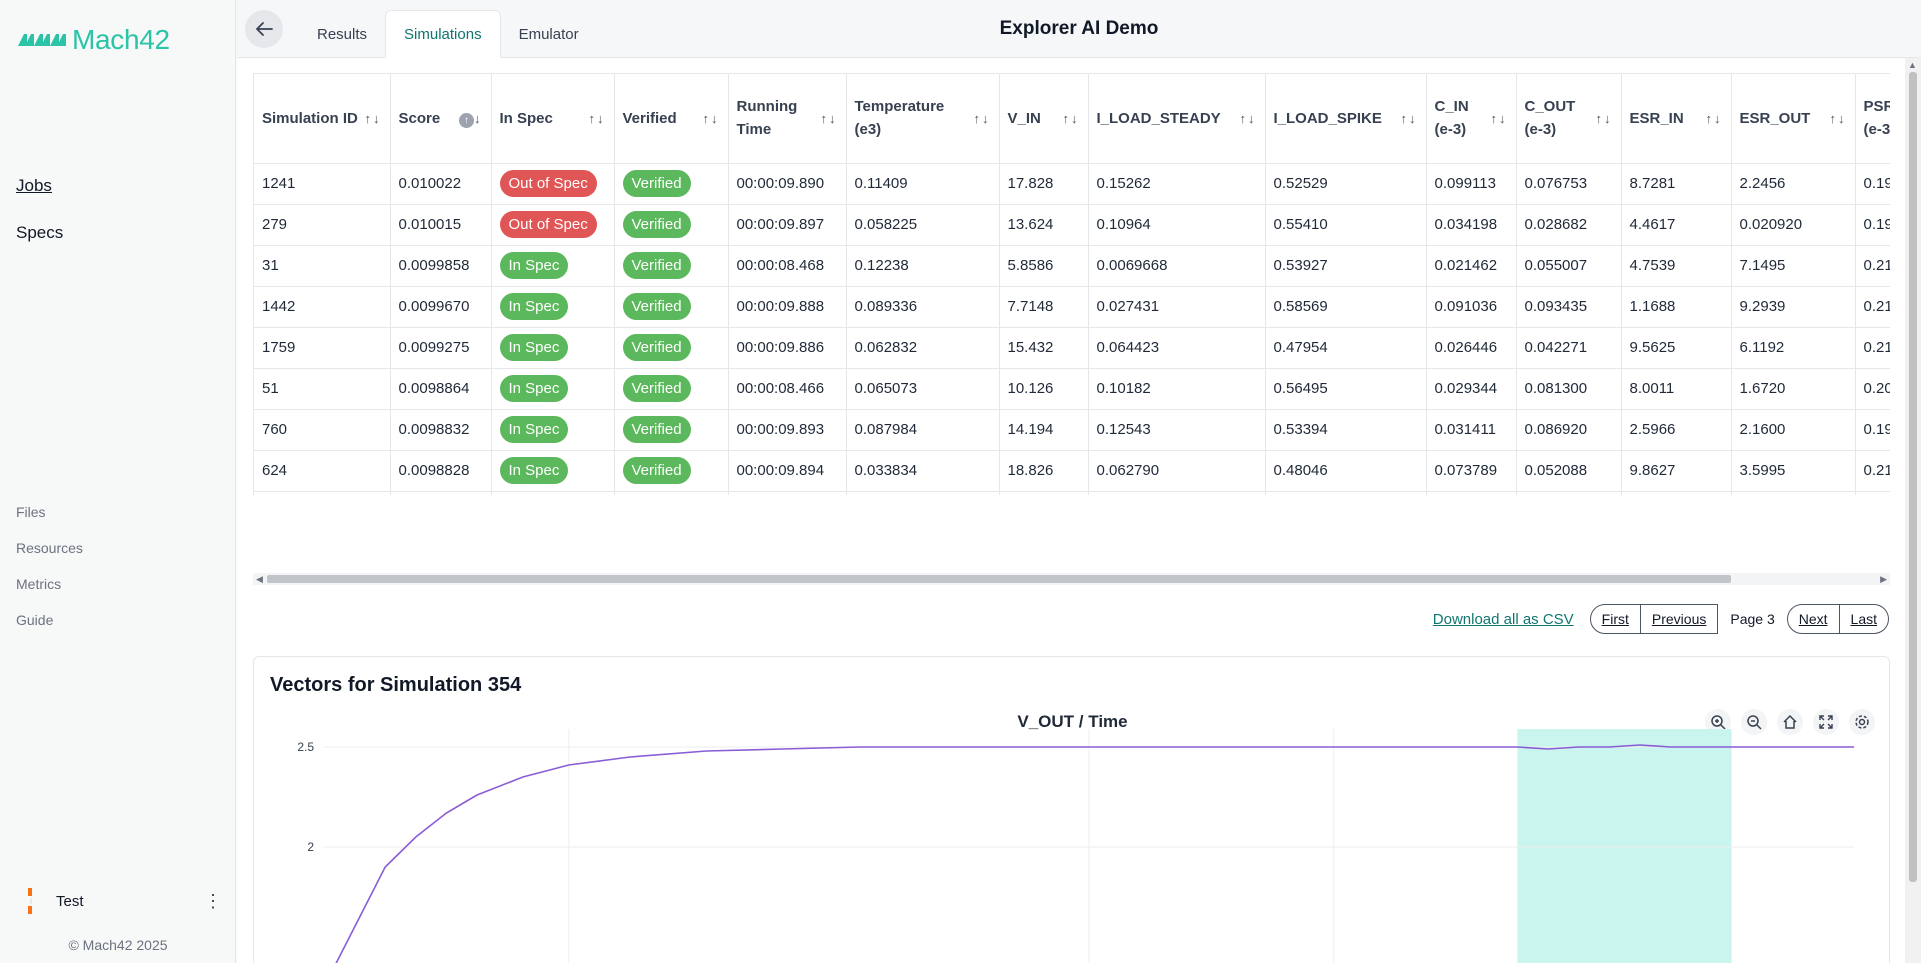  I want to click on column-header-label: C_OUT (e-3), so click(1550, 118).